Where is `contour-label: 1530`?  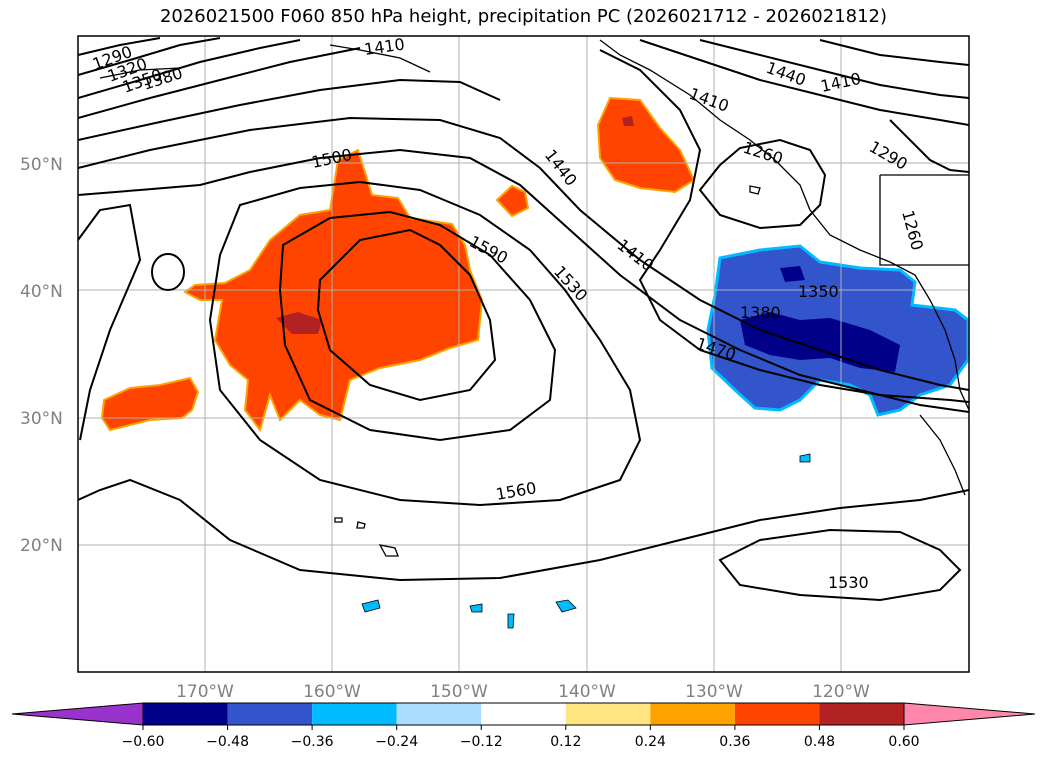 contour-label: 1530 is located at coordinates (848, 582).